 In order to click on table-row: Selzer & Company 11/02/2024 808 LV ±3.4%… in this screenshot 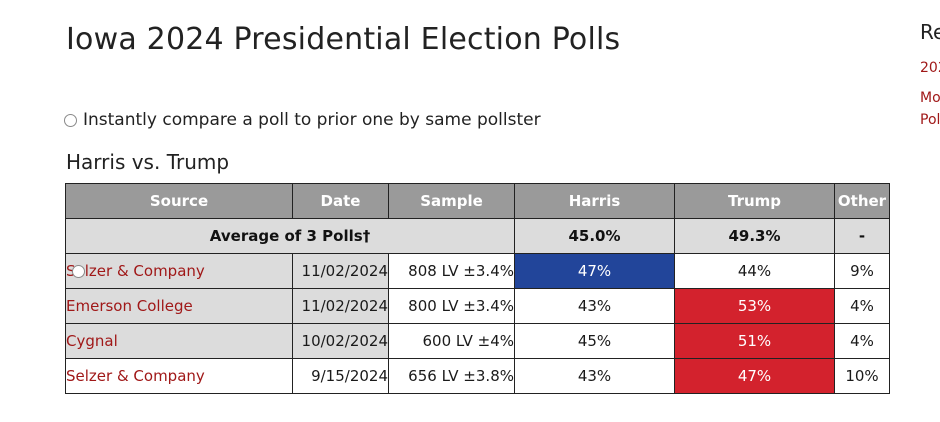, I will do `click(477, 271)`.